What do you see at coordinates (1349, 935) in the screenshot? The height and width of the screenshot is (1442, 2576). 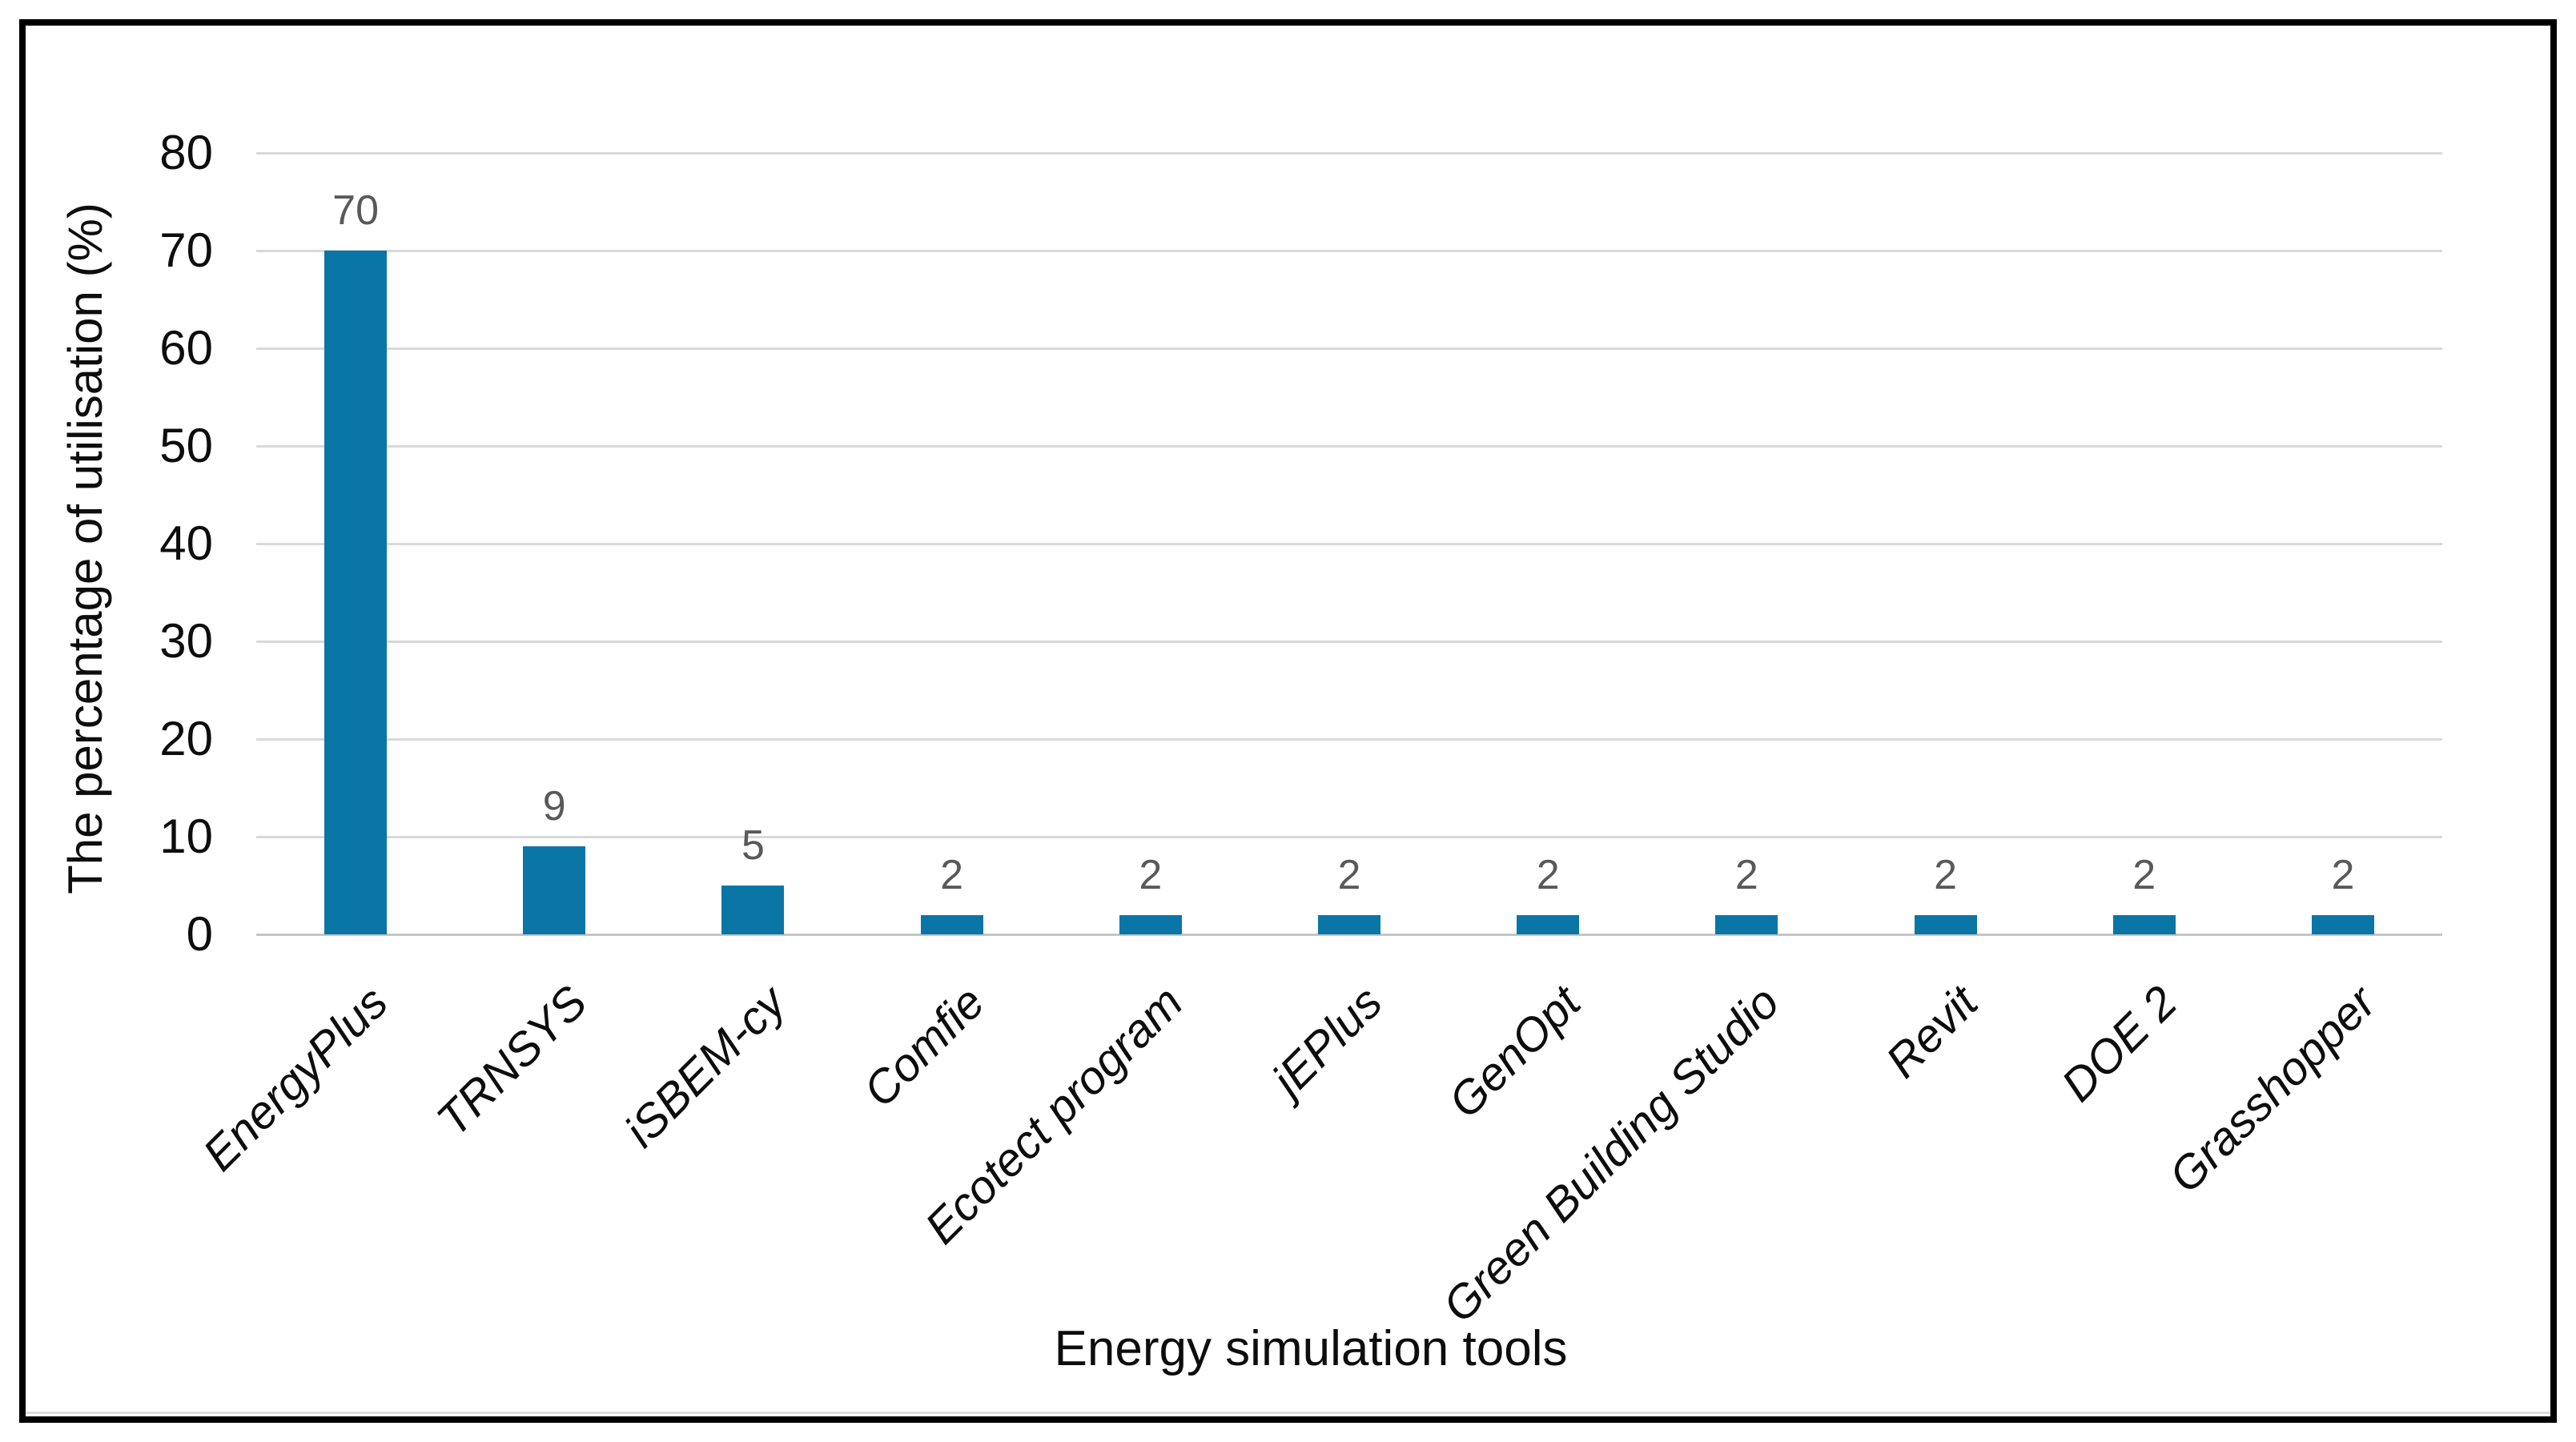 I see `x-axis-line` at bounding box center [1349, 935].